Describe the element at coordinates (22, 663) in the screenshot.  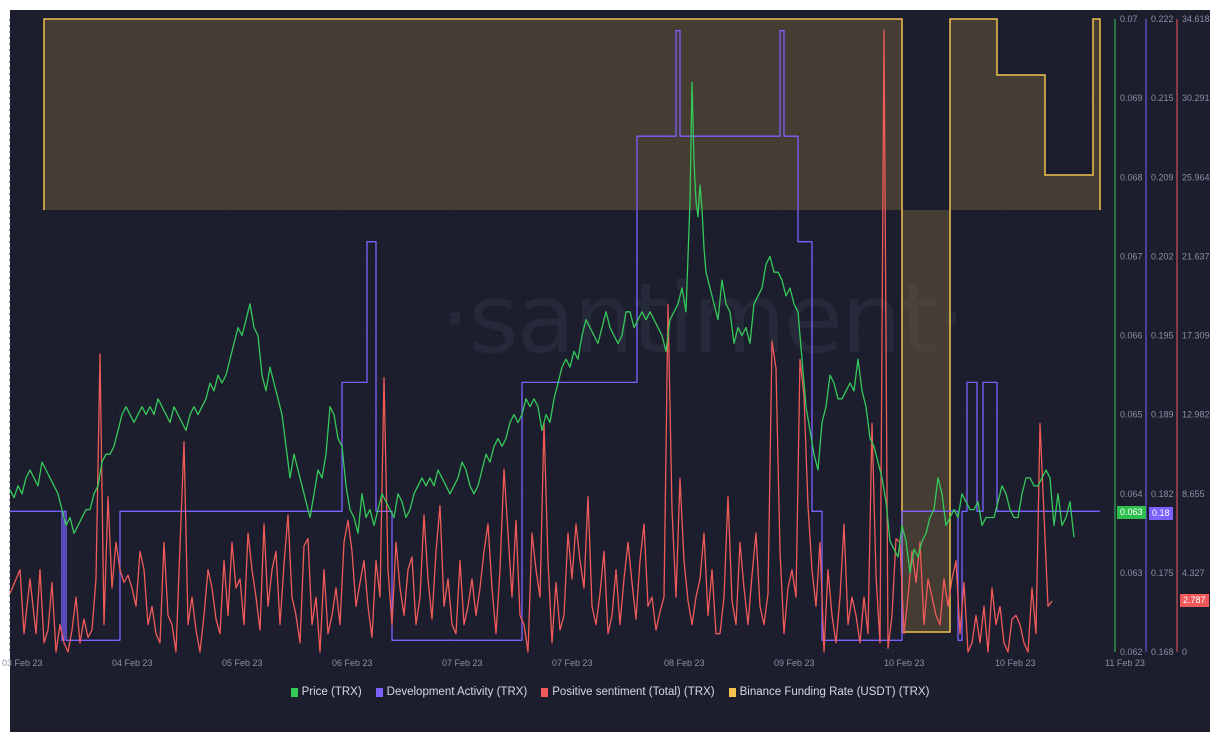
I see `x-axis-tick: 03 Feb 23` at that location.